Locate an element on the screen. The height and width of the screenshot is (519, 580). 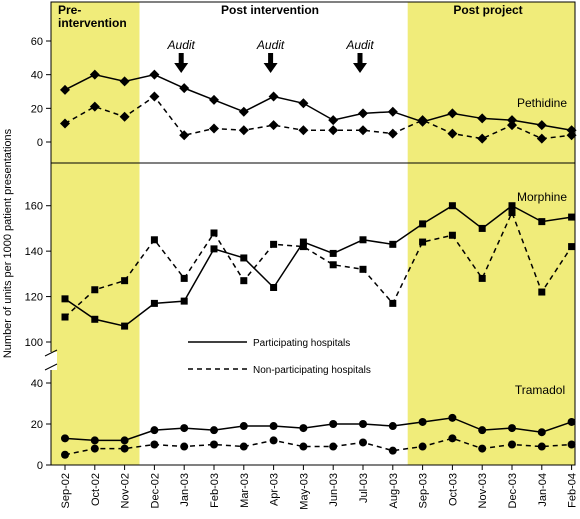
x-tick-label: Nov-02 is located at coordinates (126, 490).